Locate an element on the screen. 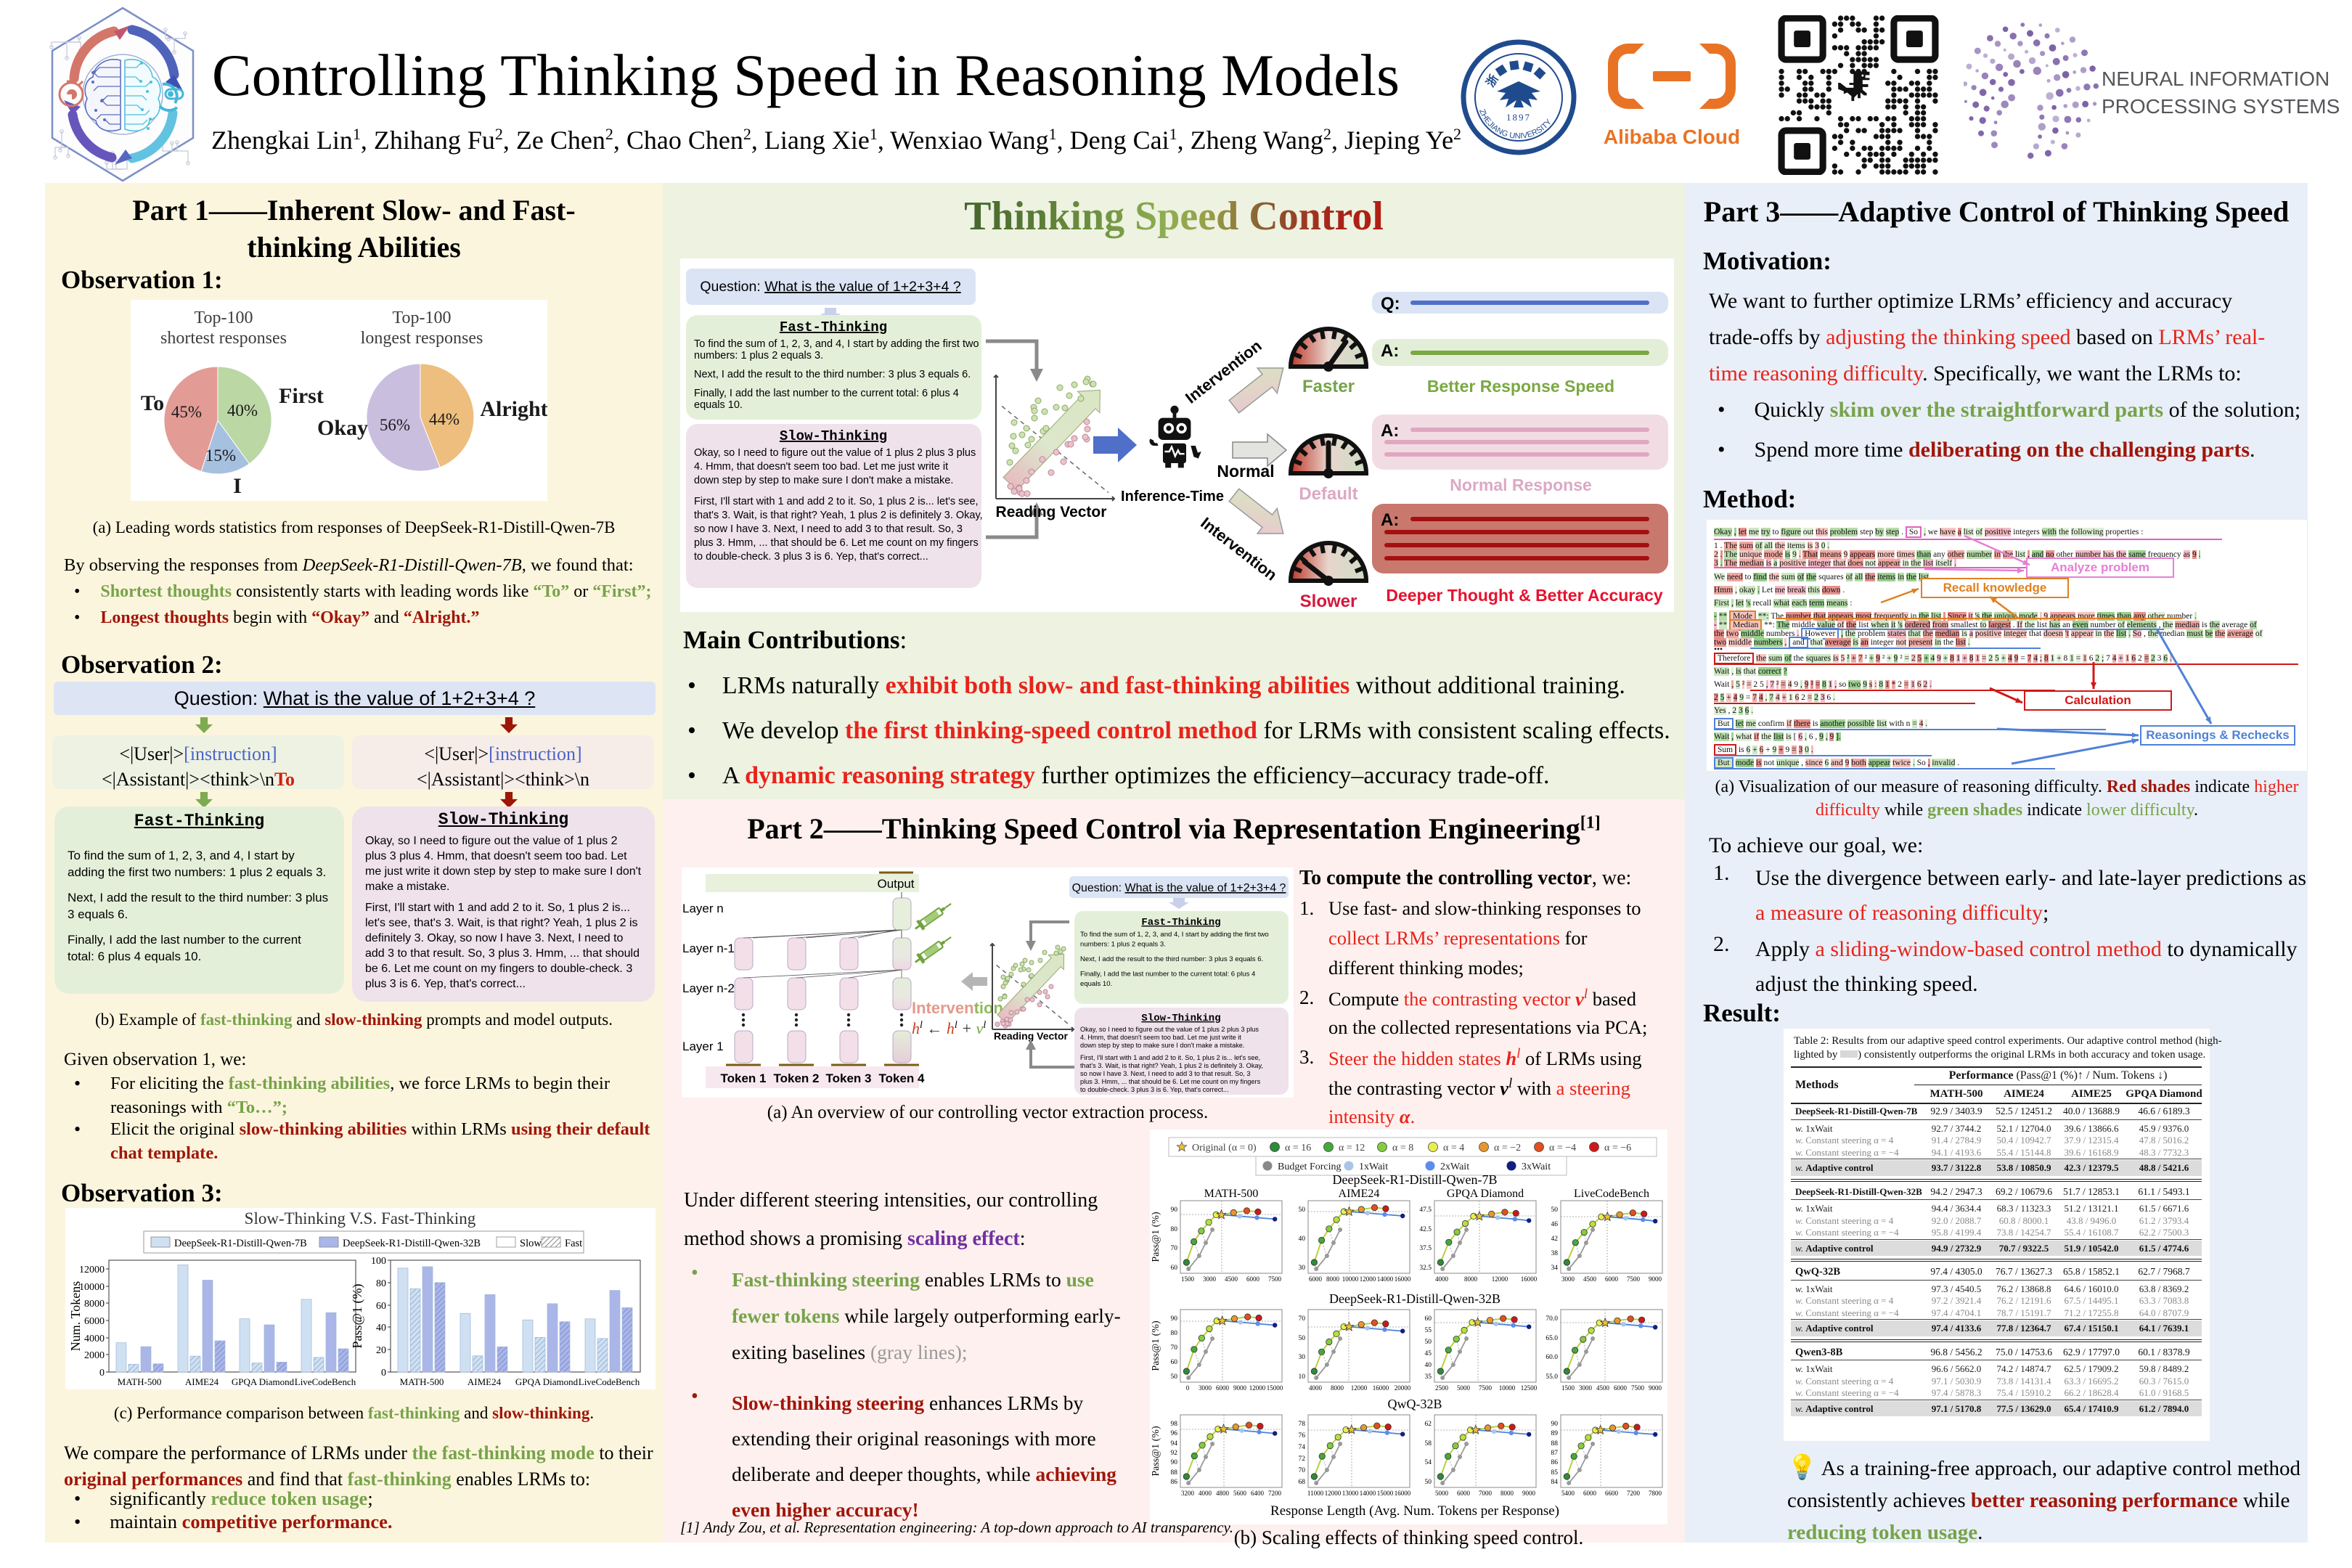 This screenshot has width=2352, height=1568. svg-text: PROCESSING SYSTEMS is located at coordinates (2221, 107).